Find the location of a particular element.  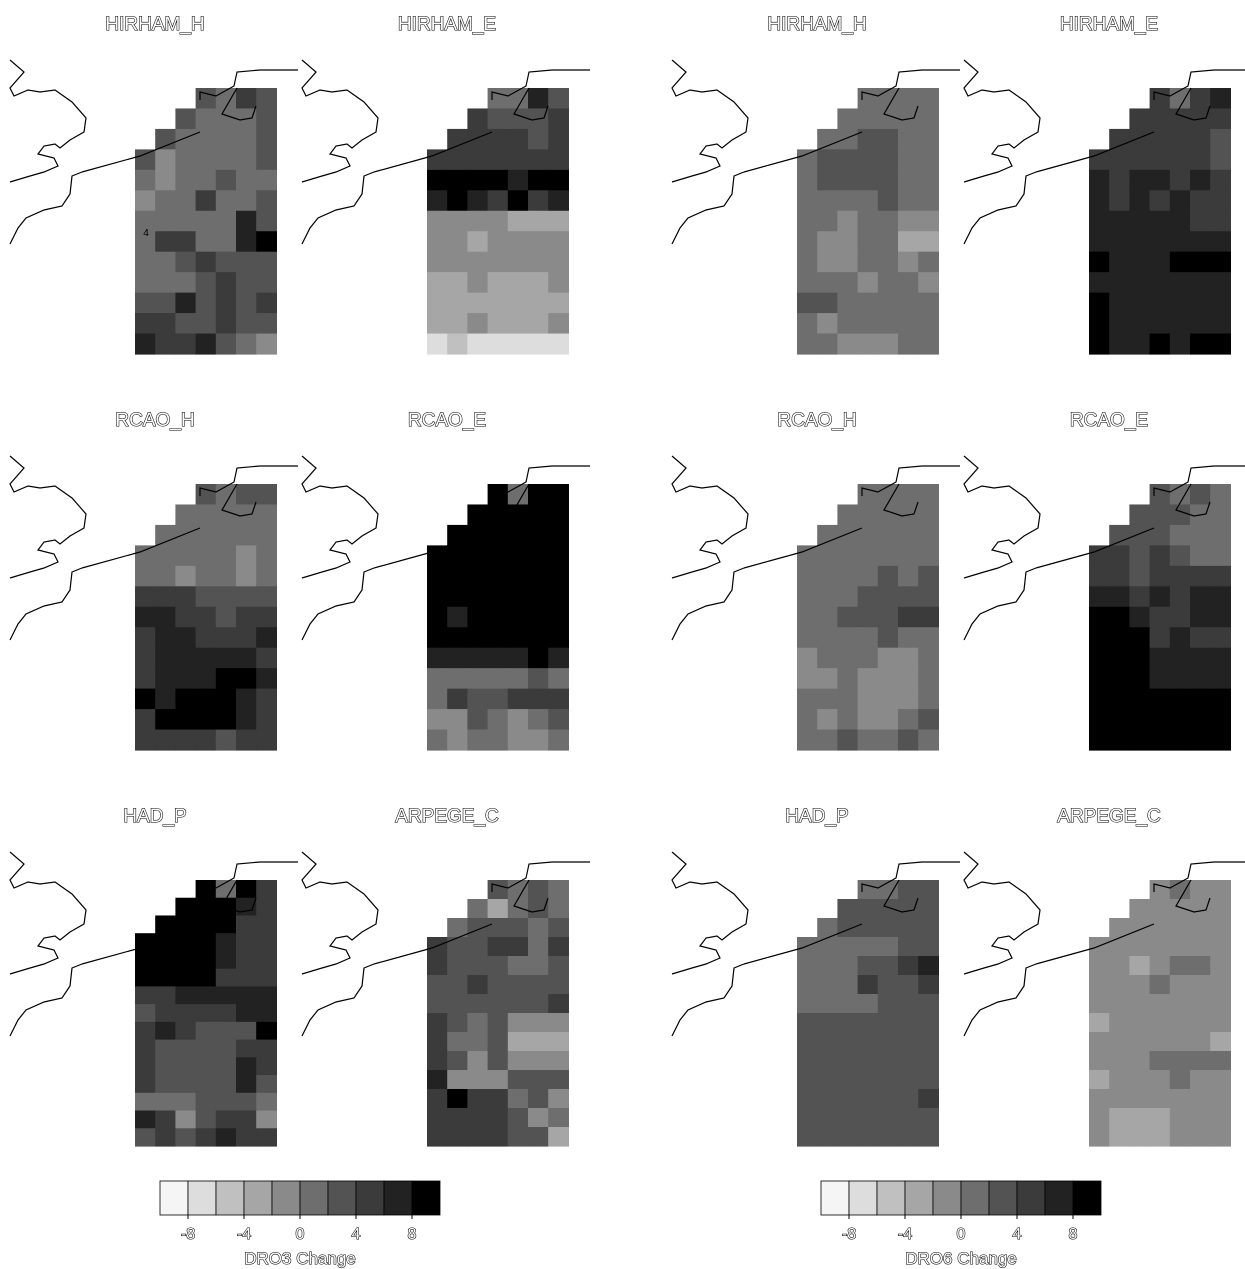

map-panel: HAD_P is located at coordinates (815, 976).